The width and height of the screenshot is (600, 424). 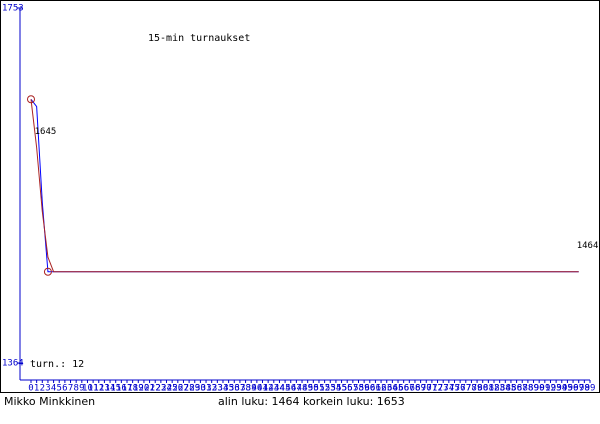 What do you see at coordinates (36, 389) in the screenshot?
I see `x-tick-label: 1` at bounding box center [36, 389].